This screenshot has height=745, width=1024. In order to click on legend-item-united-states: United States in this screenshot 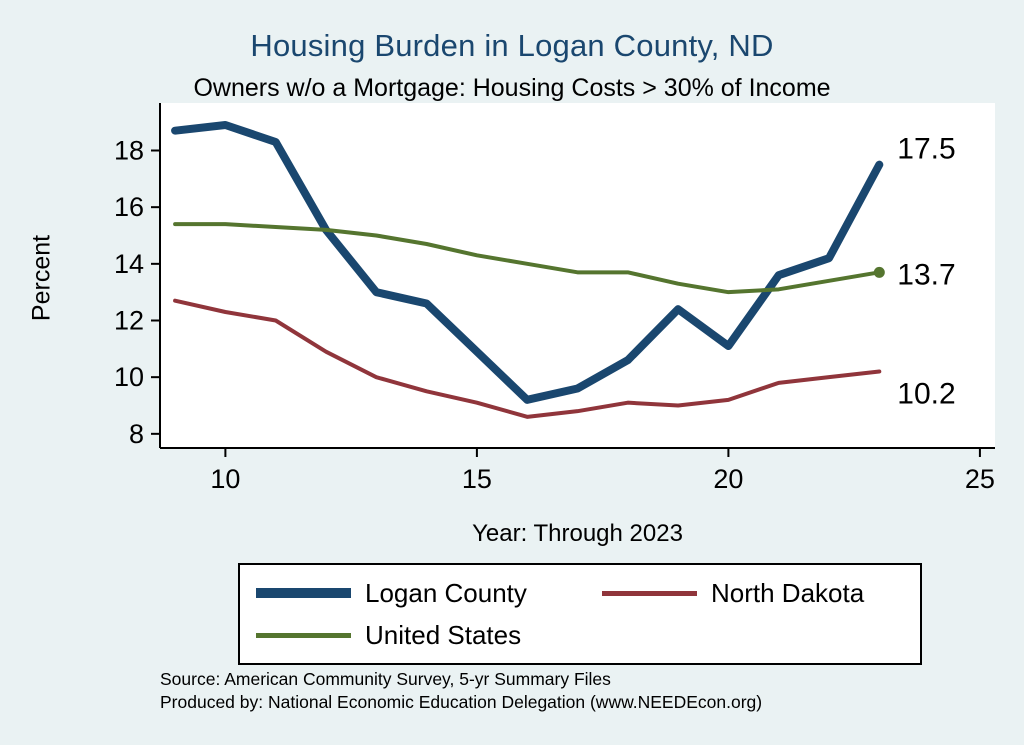, I will do `click(426, 635)`.